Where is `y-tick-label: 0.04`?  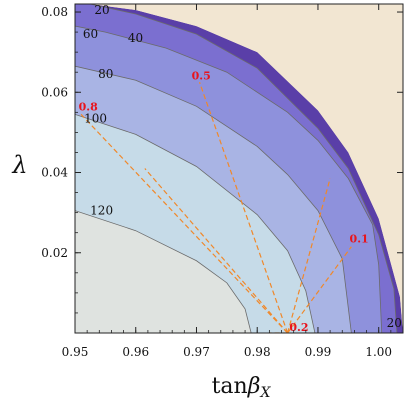 y-tick-label: 0.04 is located at coordinates (54, 173).